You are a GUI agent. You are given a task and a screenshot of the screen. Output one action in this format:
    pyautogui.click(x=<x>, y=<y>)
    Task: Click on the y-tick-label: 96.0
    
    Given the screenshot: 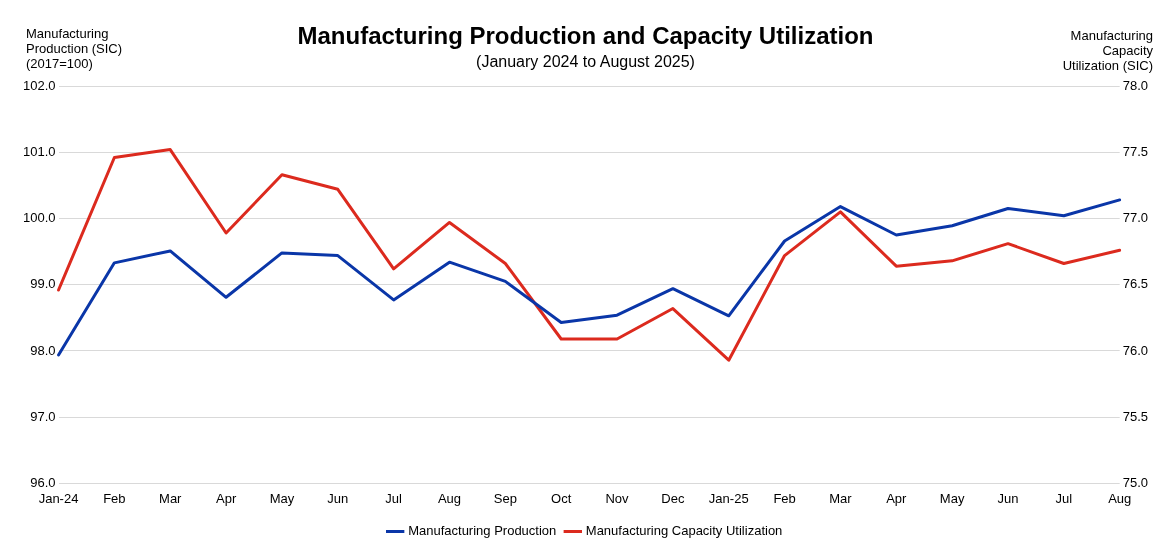 What is the action you would take?
    pyautogui.click(x=43, y=482)
    